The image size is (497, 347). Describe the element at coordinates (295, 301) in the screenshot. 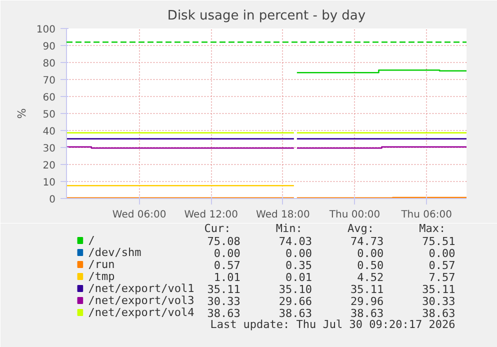

I see `text: 29.66` at that location.